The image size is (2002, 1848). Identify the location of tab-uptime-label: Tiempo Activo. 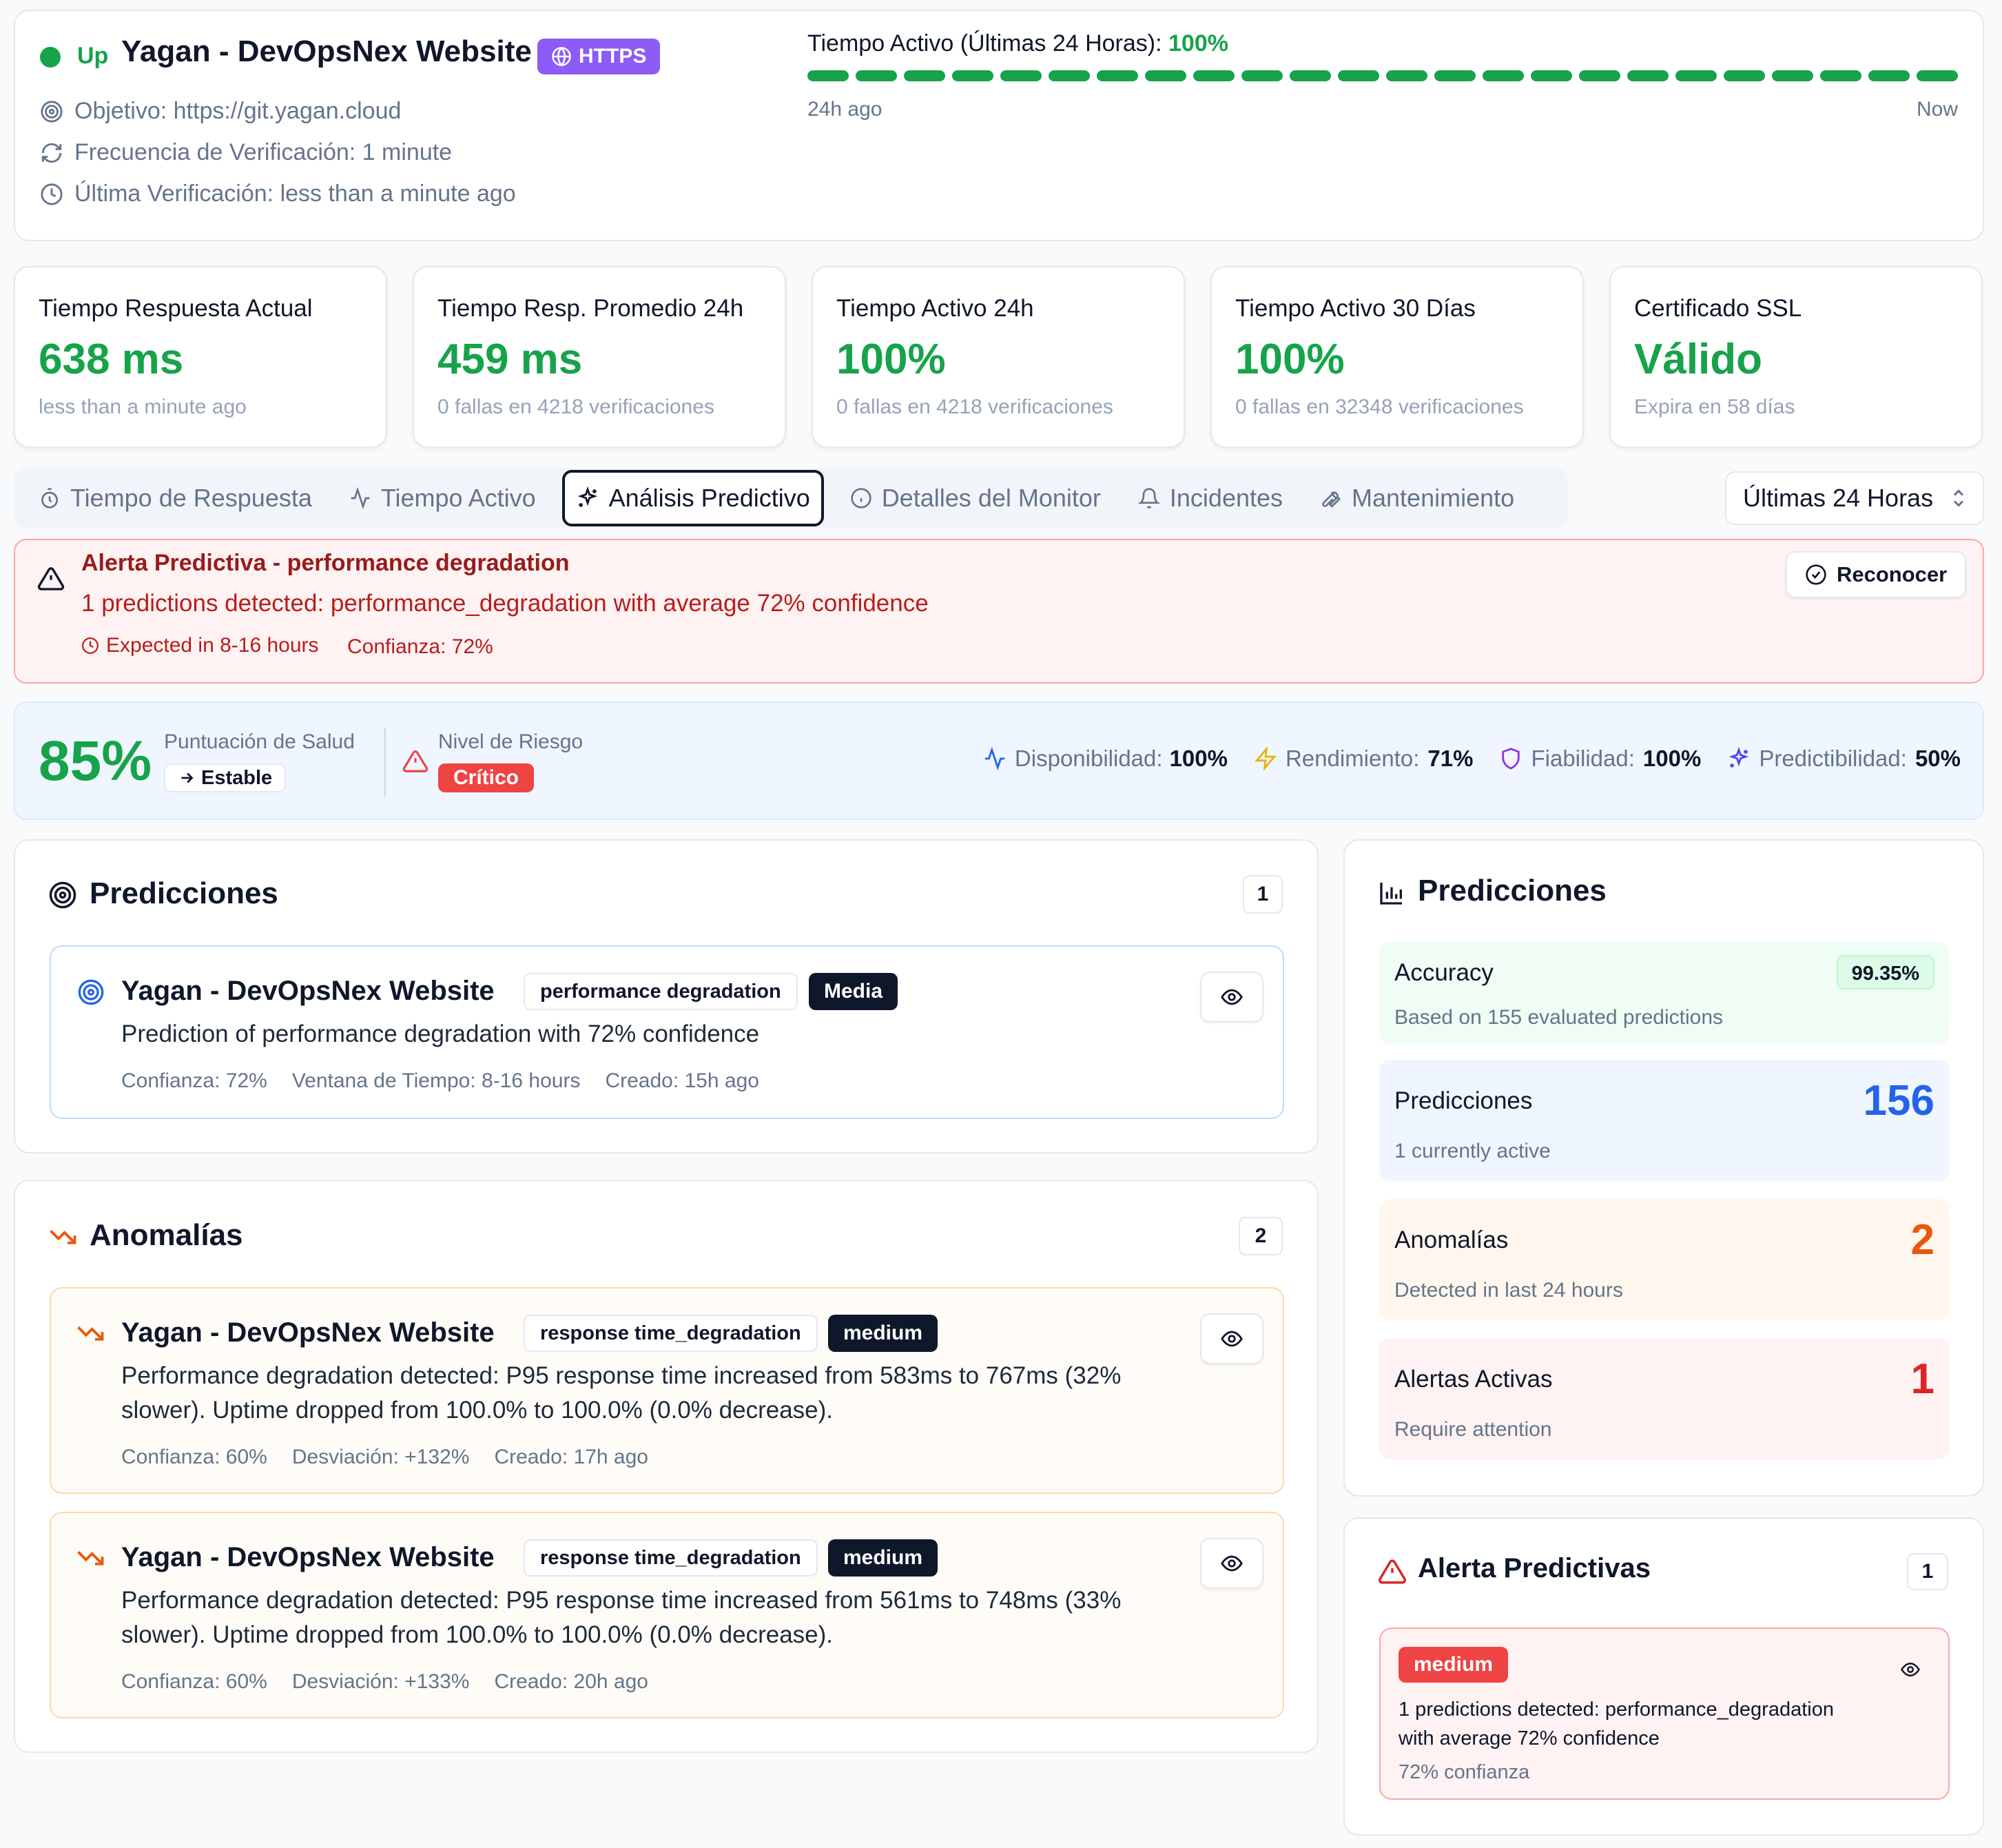
(458, 498).